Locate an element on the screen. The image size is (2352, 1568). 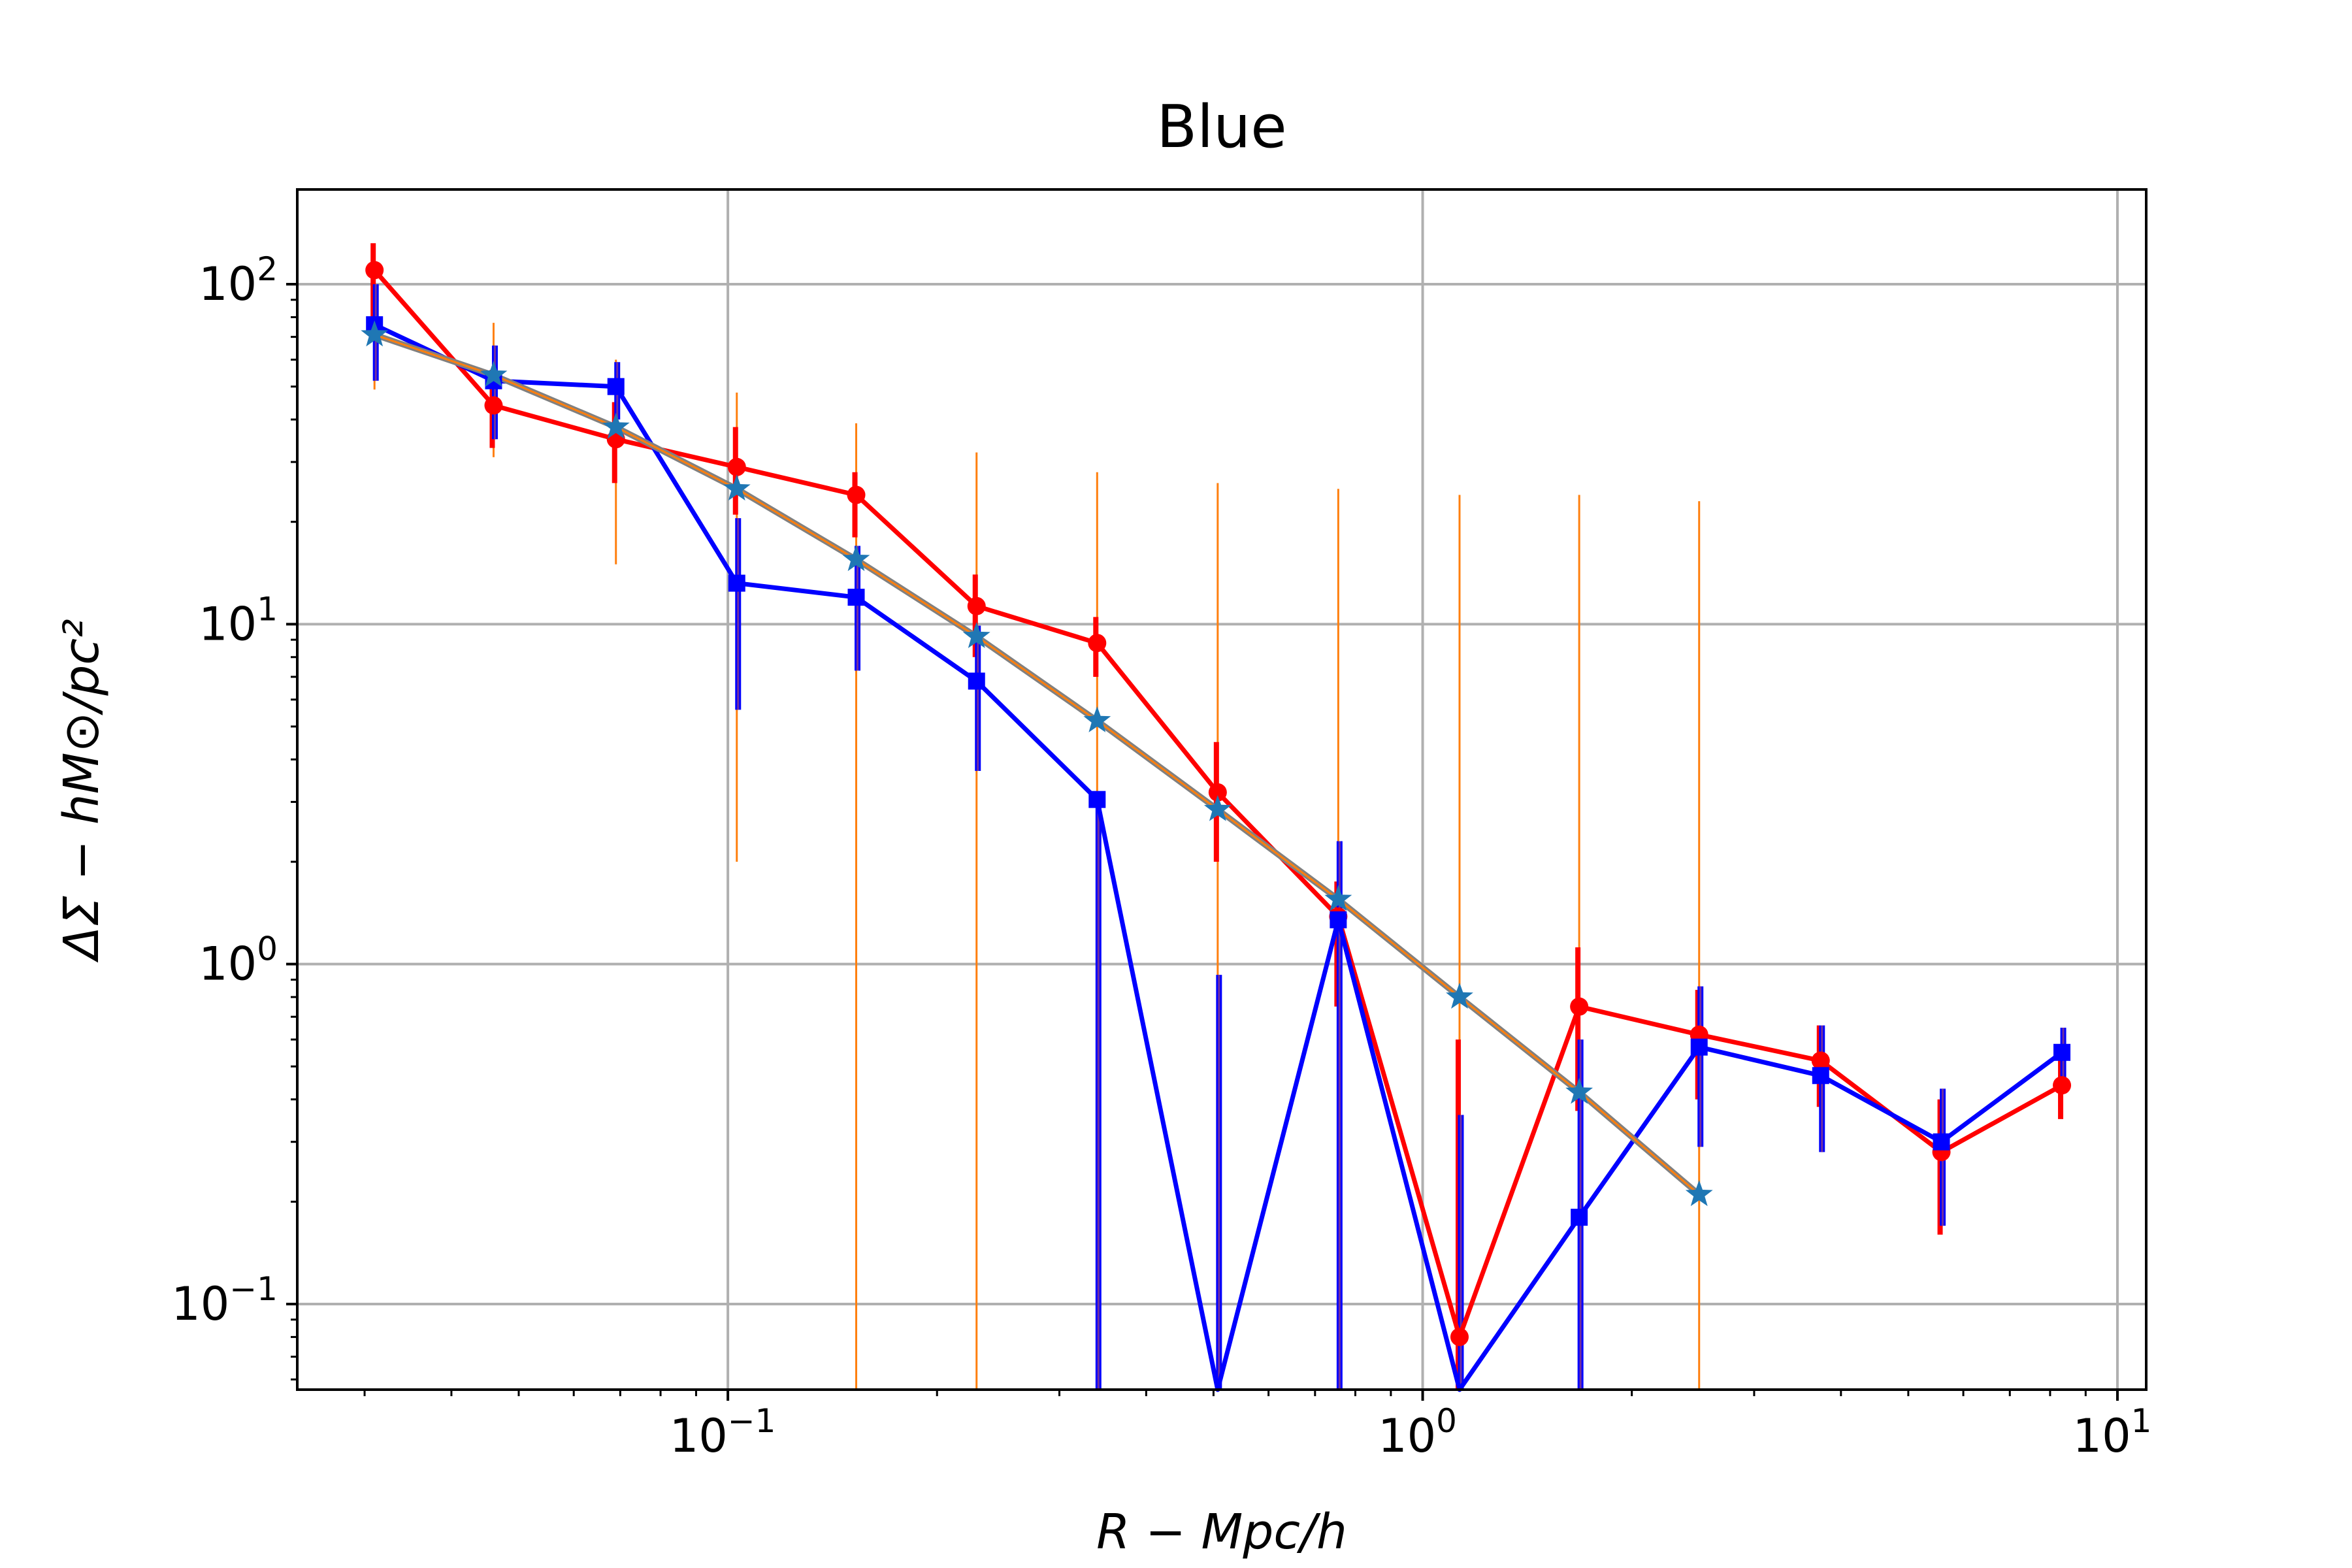
x-axis-label: R − Mpc/h is located at coordinates (1221, 1532).